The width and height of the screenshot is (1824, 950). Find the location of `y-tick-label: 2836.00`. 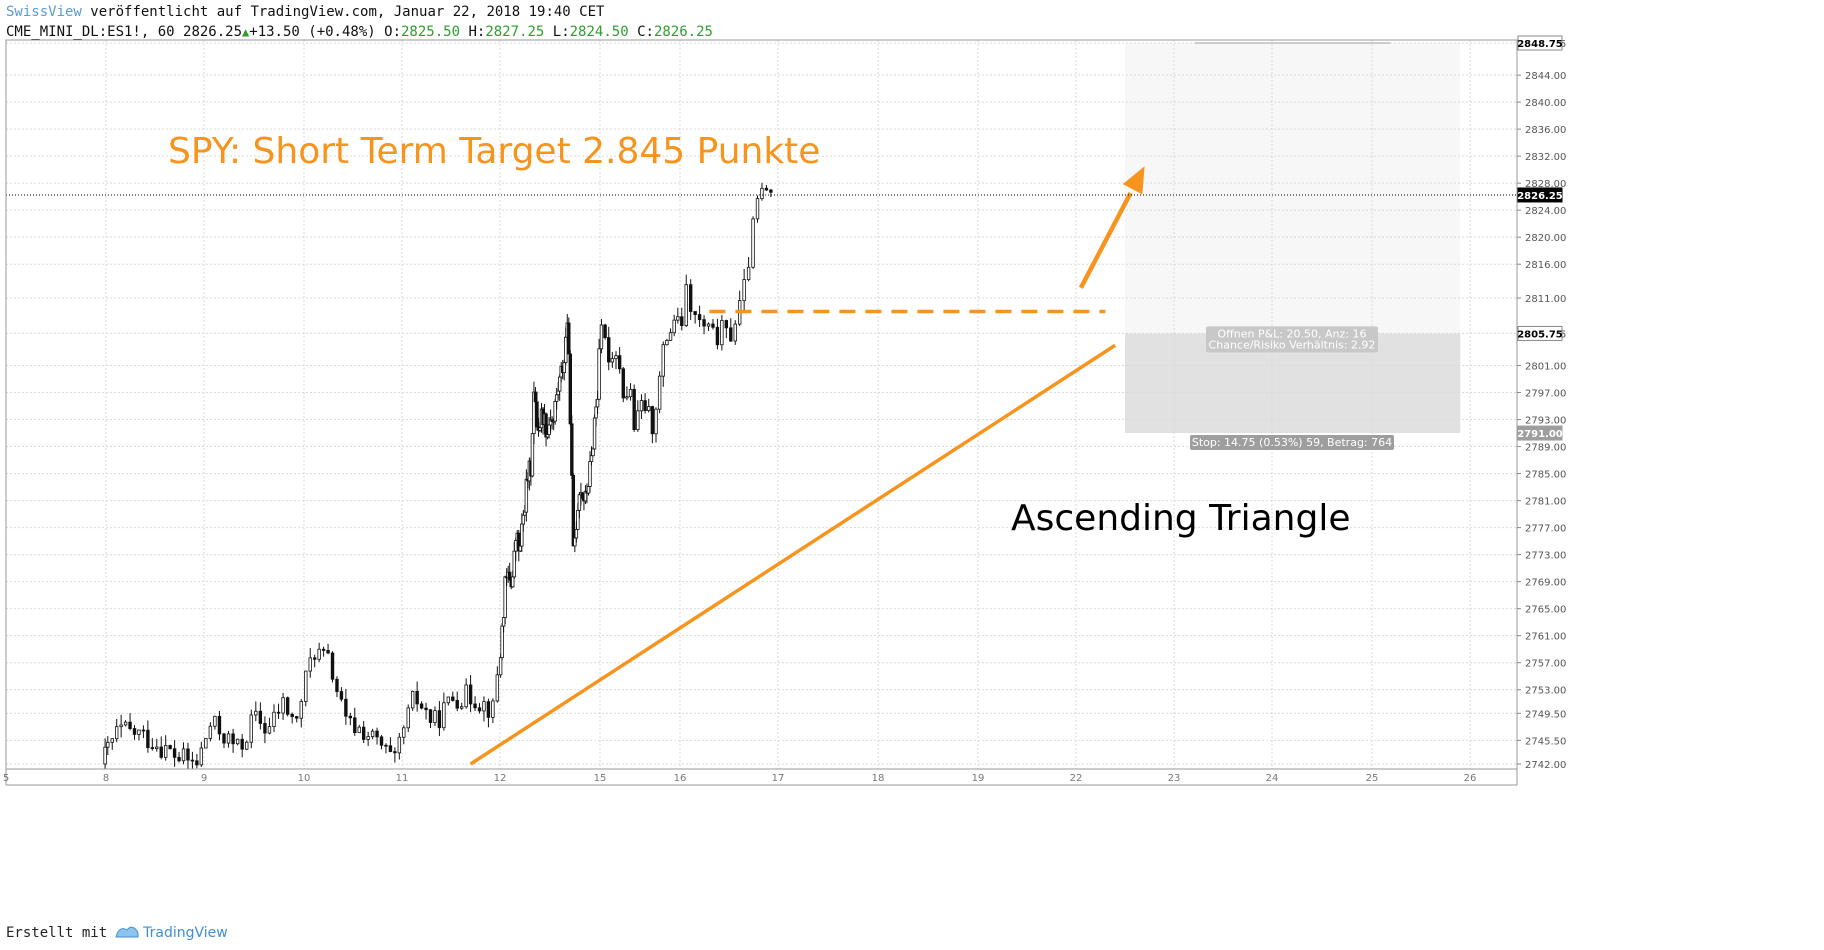

y-tick-label: 2836.00 is located at coordinates (1545, 130).